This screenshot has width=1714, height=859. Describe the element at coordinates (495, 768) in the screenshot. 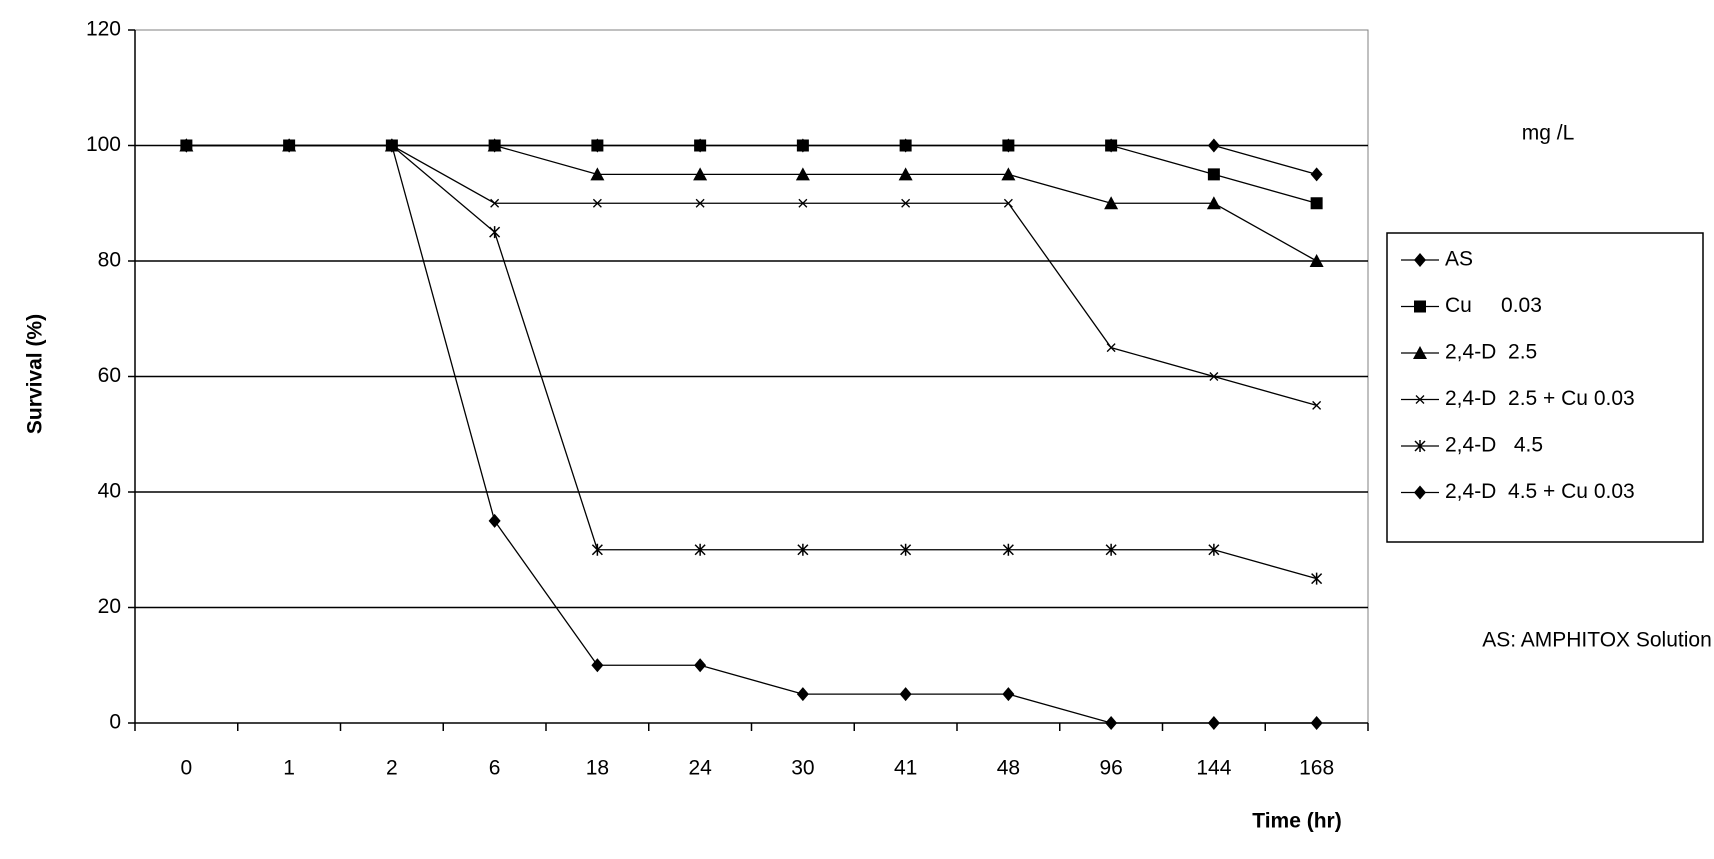

I see `x-tick-label: 6` at that location.